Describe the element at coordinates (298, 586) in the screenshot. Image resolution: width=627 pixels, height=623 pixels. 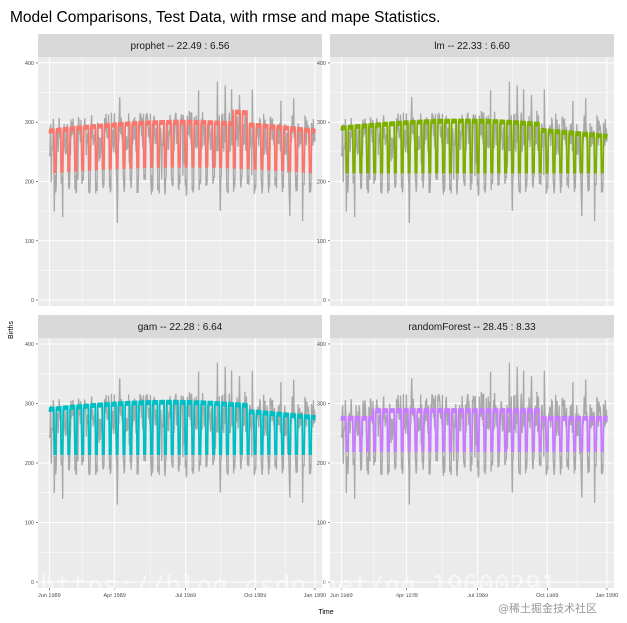
I see `watermark-url: https://blog.csdn.net/qq_19600291` at that location.